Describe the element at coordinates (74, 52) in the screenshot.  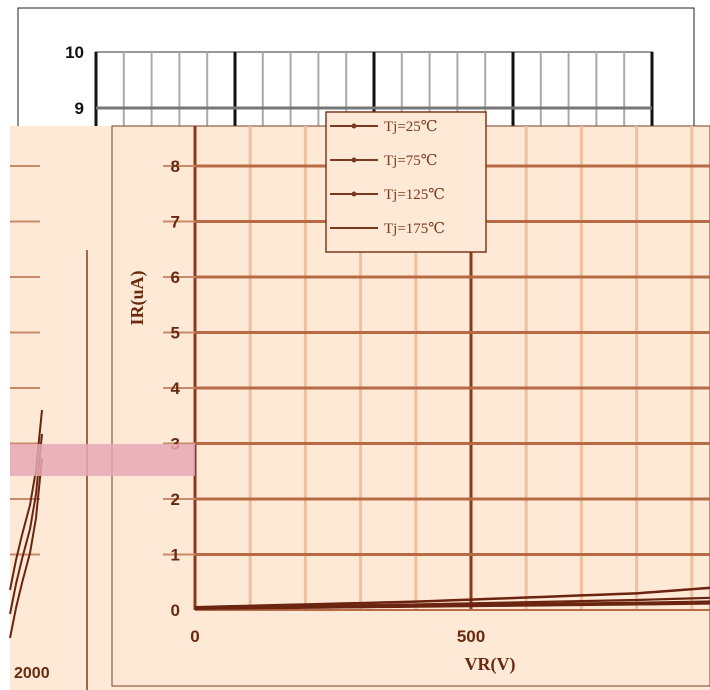
I see `top-y-tick-label: 10` at that location.